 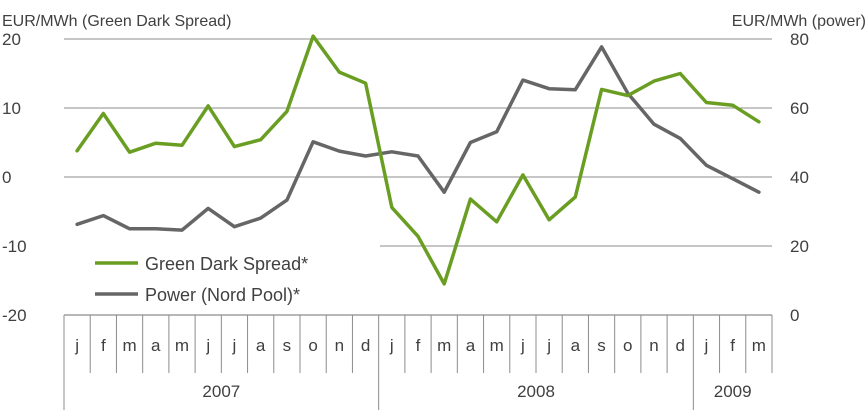 What do you see at coordinates (794, 315) in the screenshot?
I see `right-tick-label: 0` at bounding box center [794, 315].